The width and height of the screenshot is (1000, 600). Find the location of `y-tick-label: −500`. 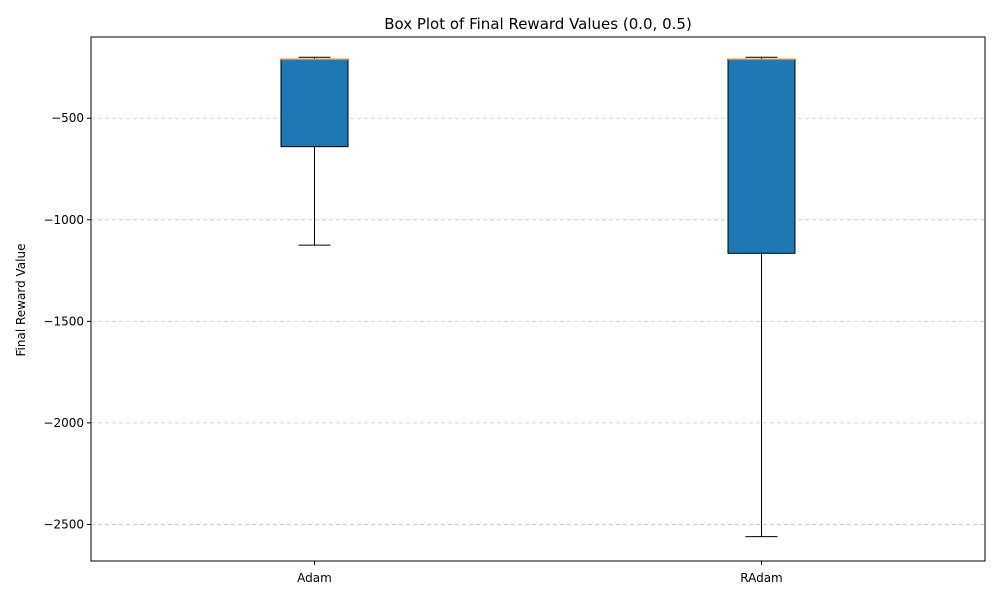

y-tick-label: −500 is located at coordinates (67, 118).